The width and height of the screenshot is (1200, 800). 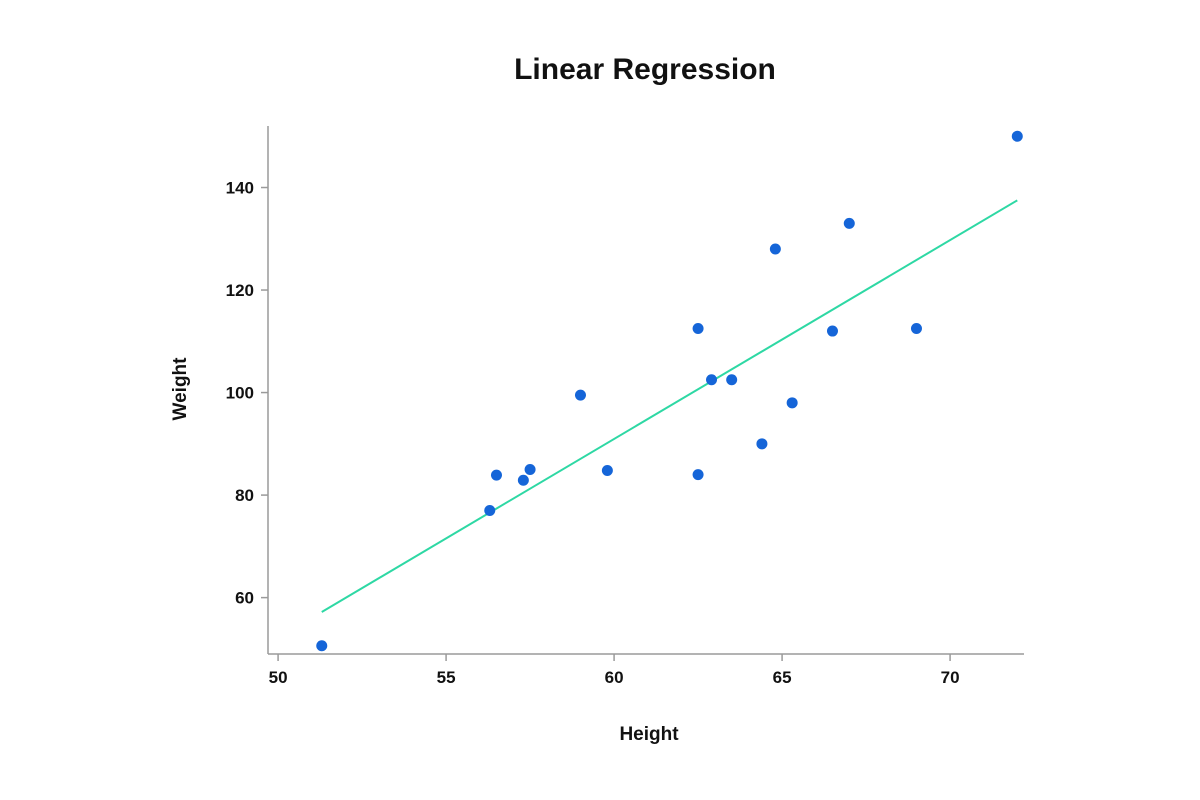 I want to click on x-tick-label: 65, so click(x=782, y=677).